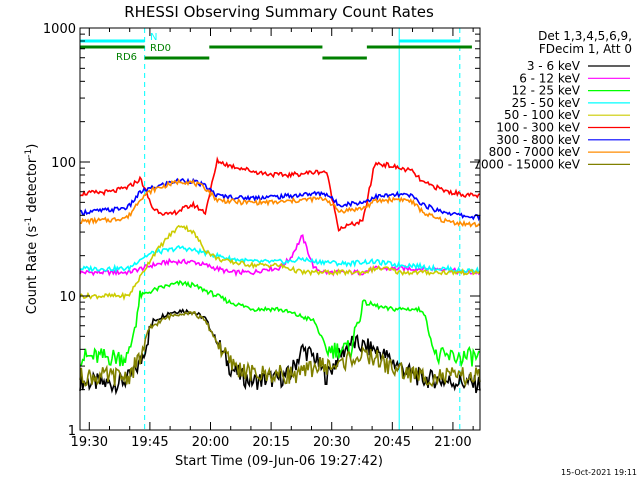 The width and height of the screenshot is (640, 480). What do you see at coordinates (538, 128) in the screenshot?
I see `legend-label: 100 - 300 keV` at bounding box center [538, 128].